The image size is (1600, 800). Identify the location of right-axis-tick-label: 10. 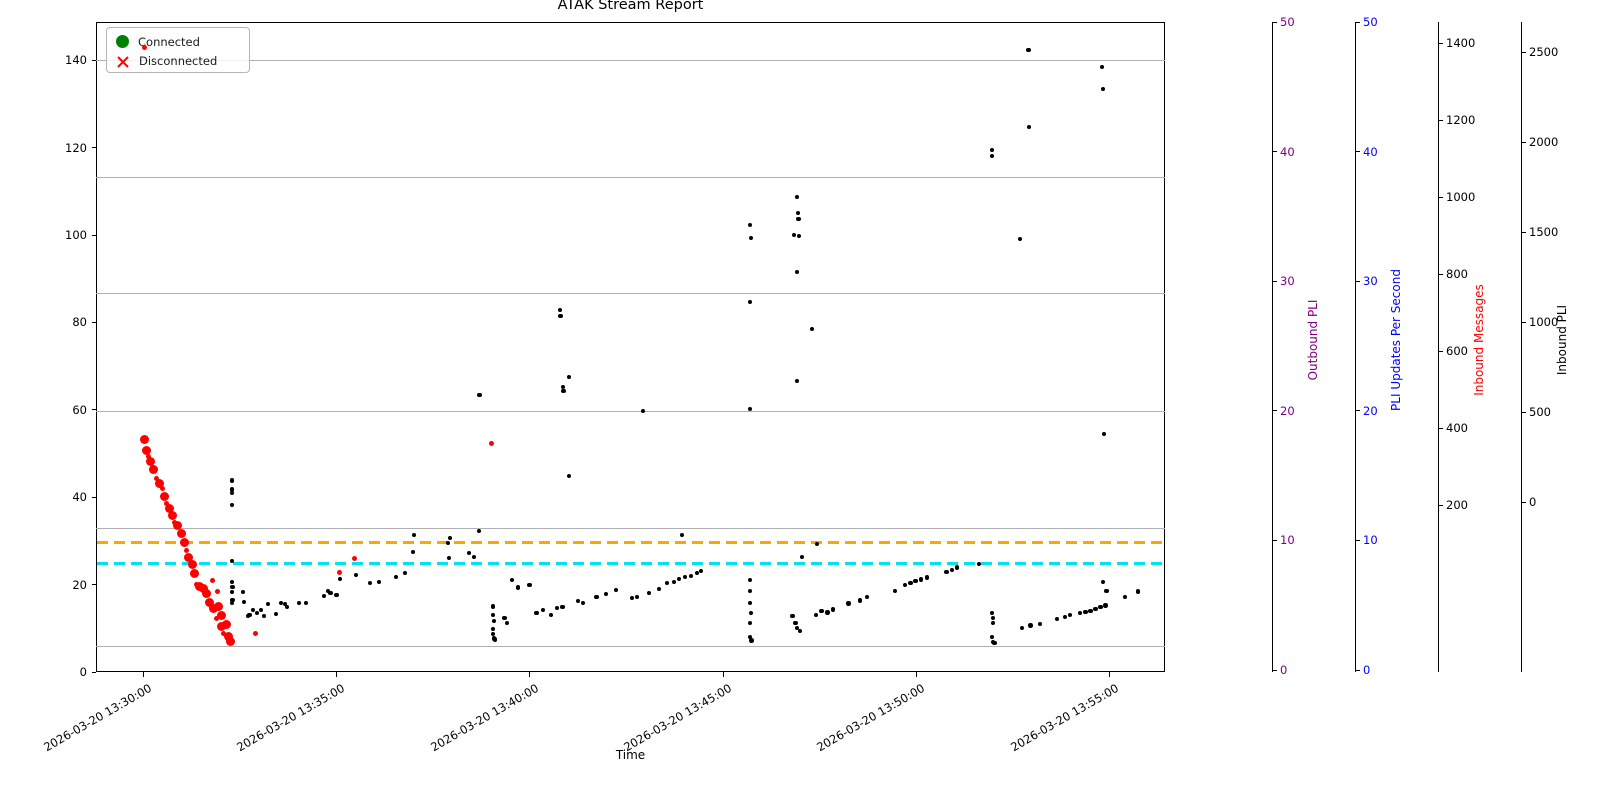
(1370, 540).